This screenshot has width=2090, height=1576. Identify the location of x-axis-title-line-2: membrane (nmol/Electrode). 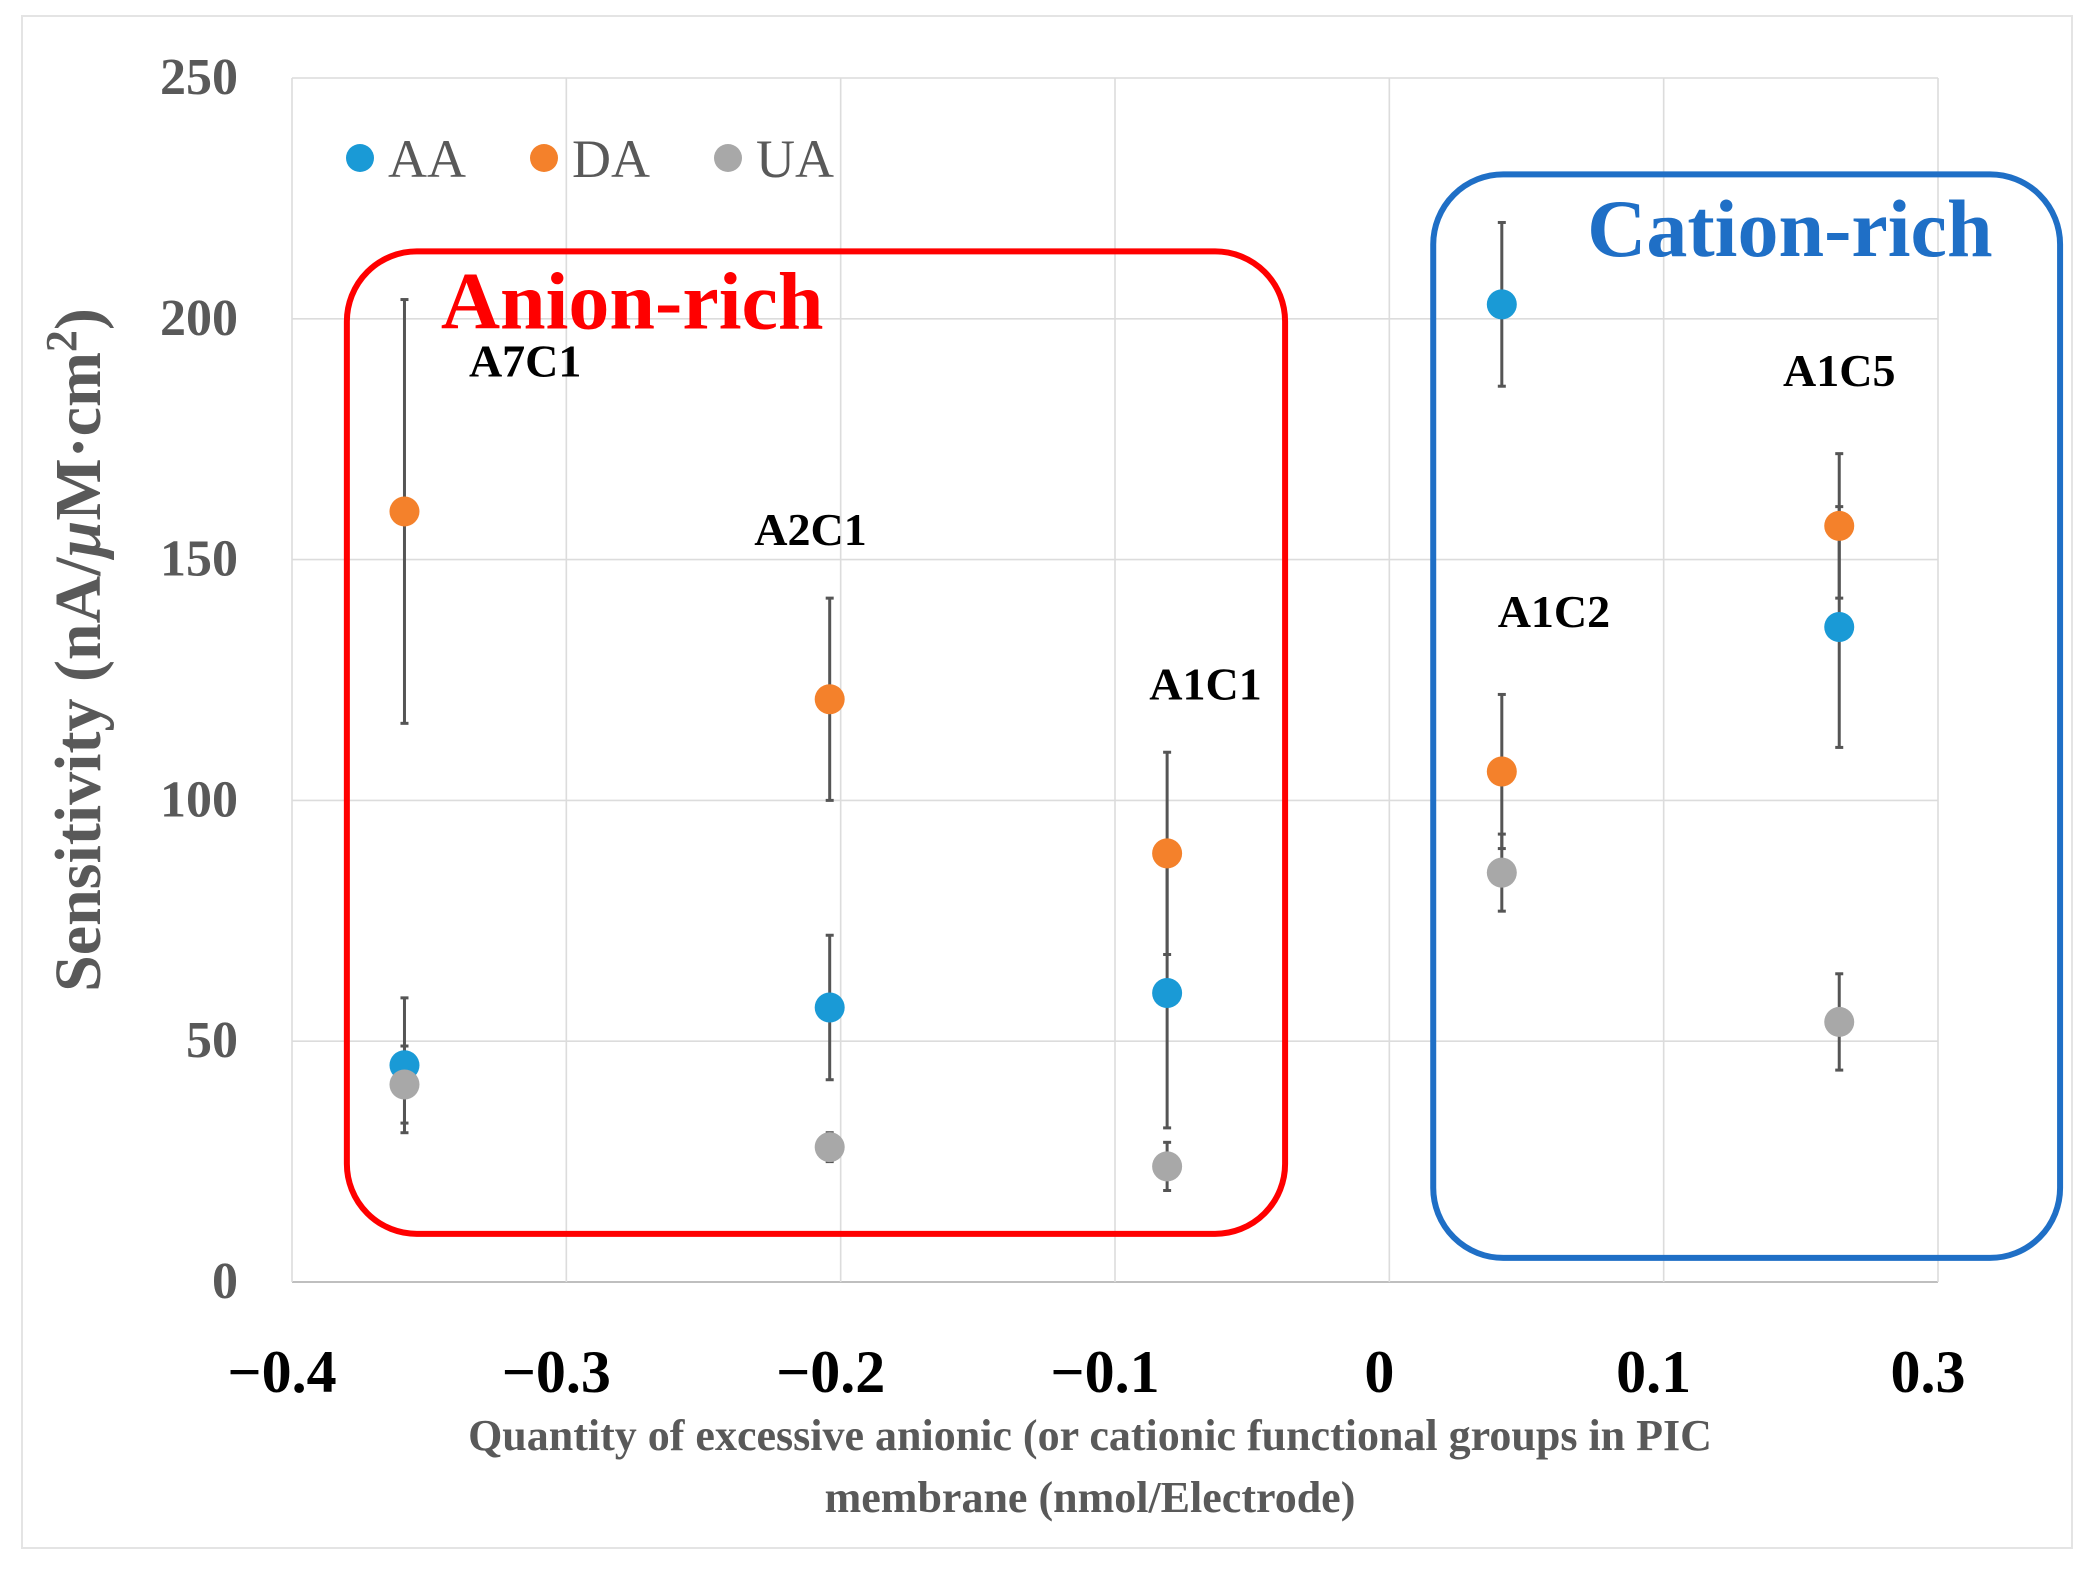
(1090, 1497).